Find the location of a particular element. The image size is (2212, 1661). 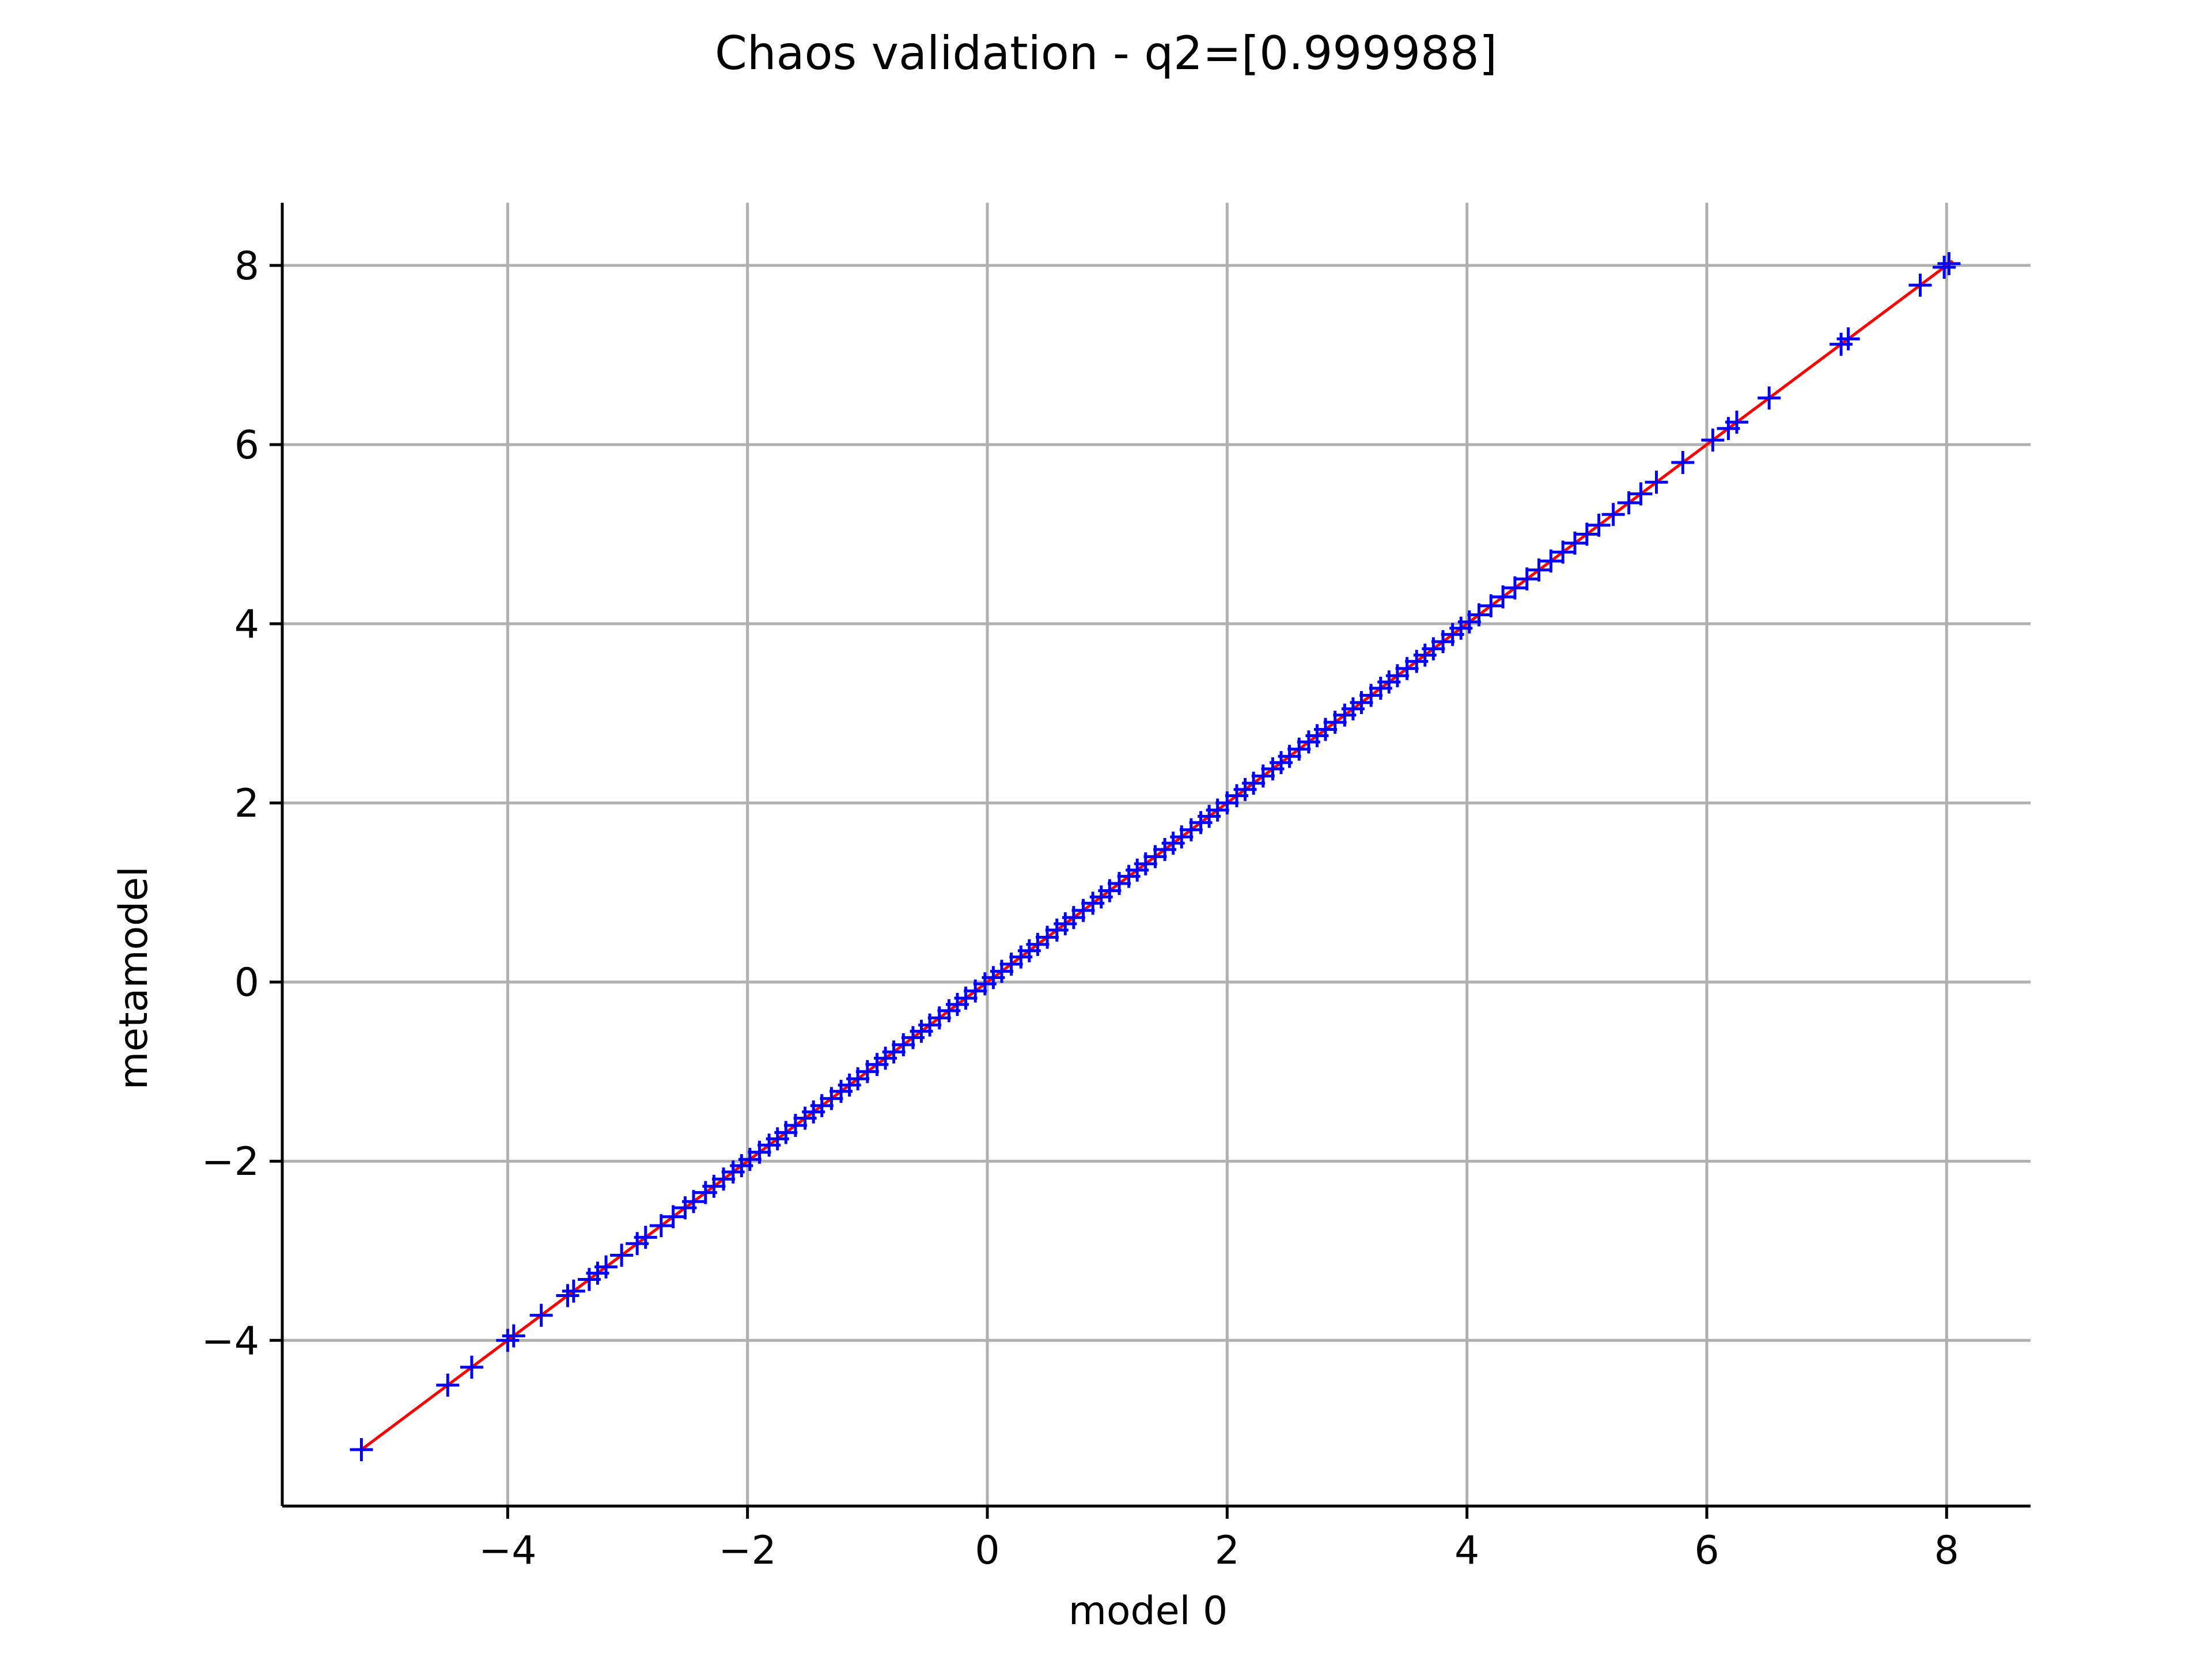

y-tick-label-5: 6 is located at coordinates (246, 445).